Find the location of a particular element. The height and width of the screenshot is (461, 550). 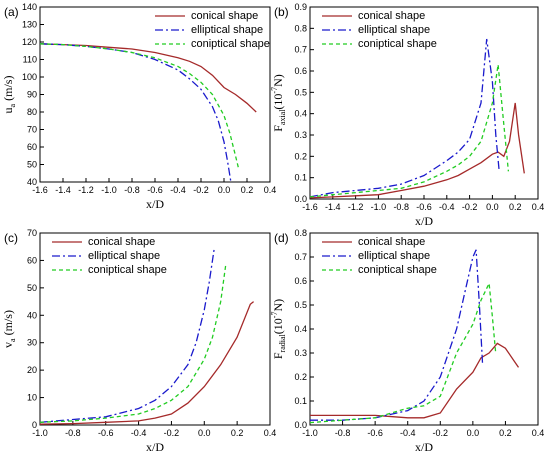

y-tick-label: 10 is located at coordinates (32, 398).